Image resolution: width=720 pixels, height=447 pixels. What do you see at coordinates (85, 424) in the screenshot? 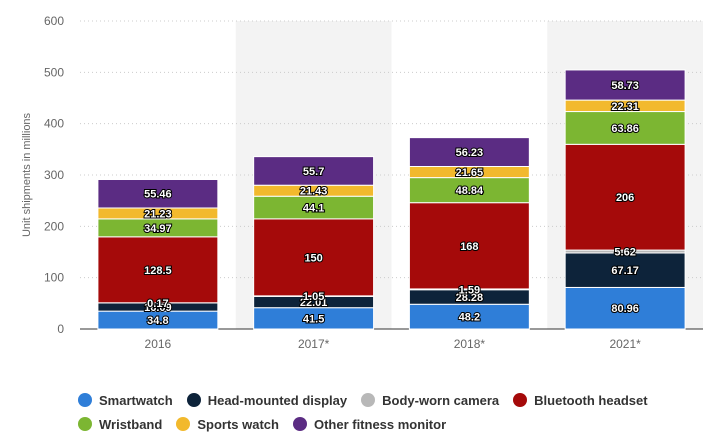
I see `legend-swatch-wristband` at bounding box center [85, 424].